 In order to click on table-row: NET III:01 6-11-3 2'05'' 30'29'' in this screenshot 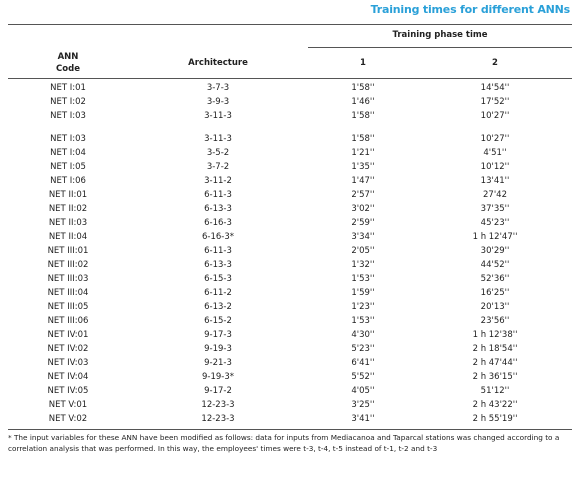, I will do `click(290, 251)`.